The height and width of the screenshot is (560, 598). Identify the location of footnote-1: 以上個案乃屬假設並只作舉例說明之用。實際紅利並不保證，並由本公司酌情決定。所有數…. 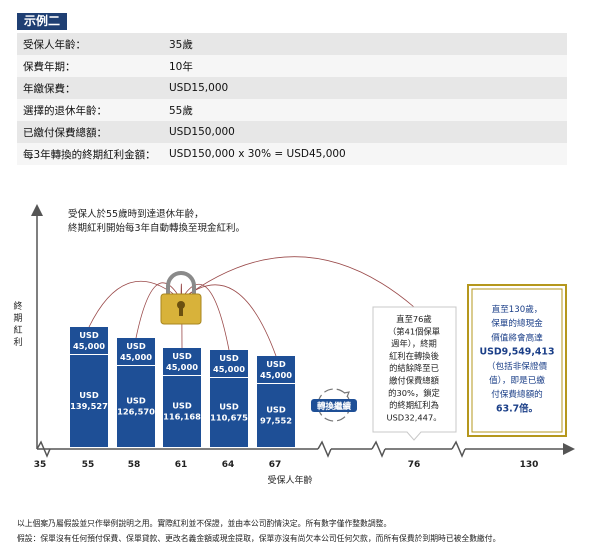
(204, 523).